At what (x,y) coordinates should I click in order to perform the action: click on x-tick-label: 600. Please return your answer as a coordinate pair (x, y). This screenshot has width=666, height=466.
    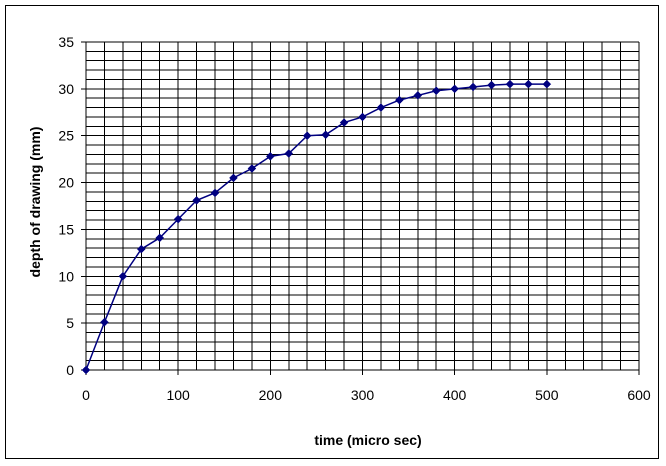
    Looking at the image, I should click on (639, 395).